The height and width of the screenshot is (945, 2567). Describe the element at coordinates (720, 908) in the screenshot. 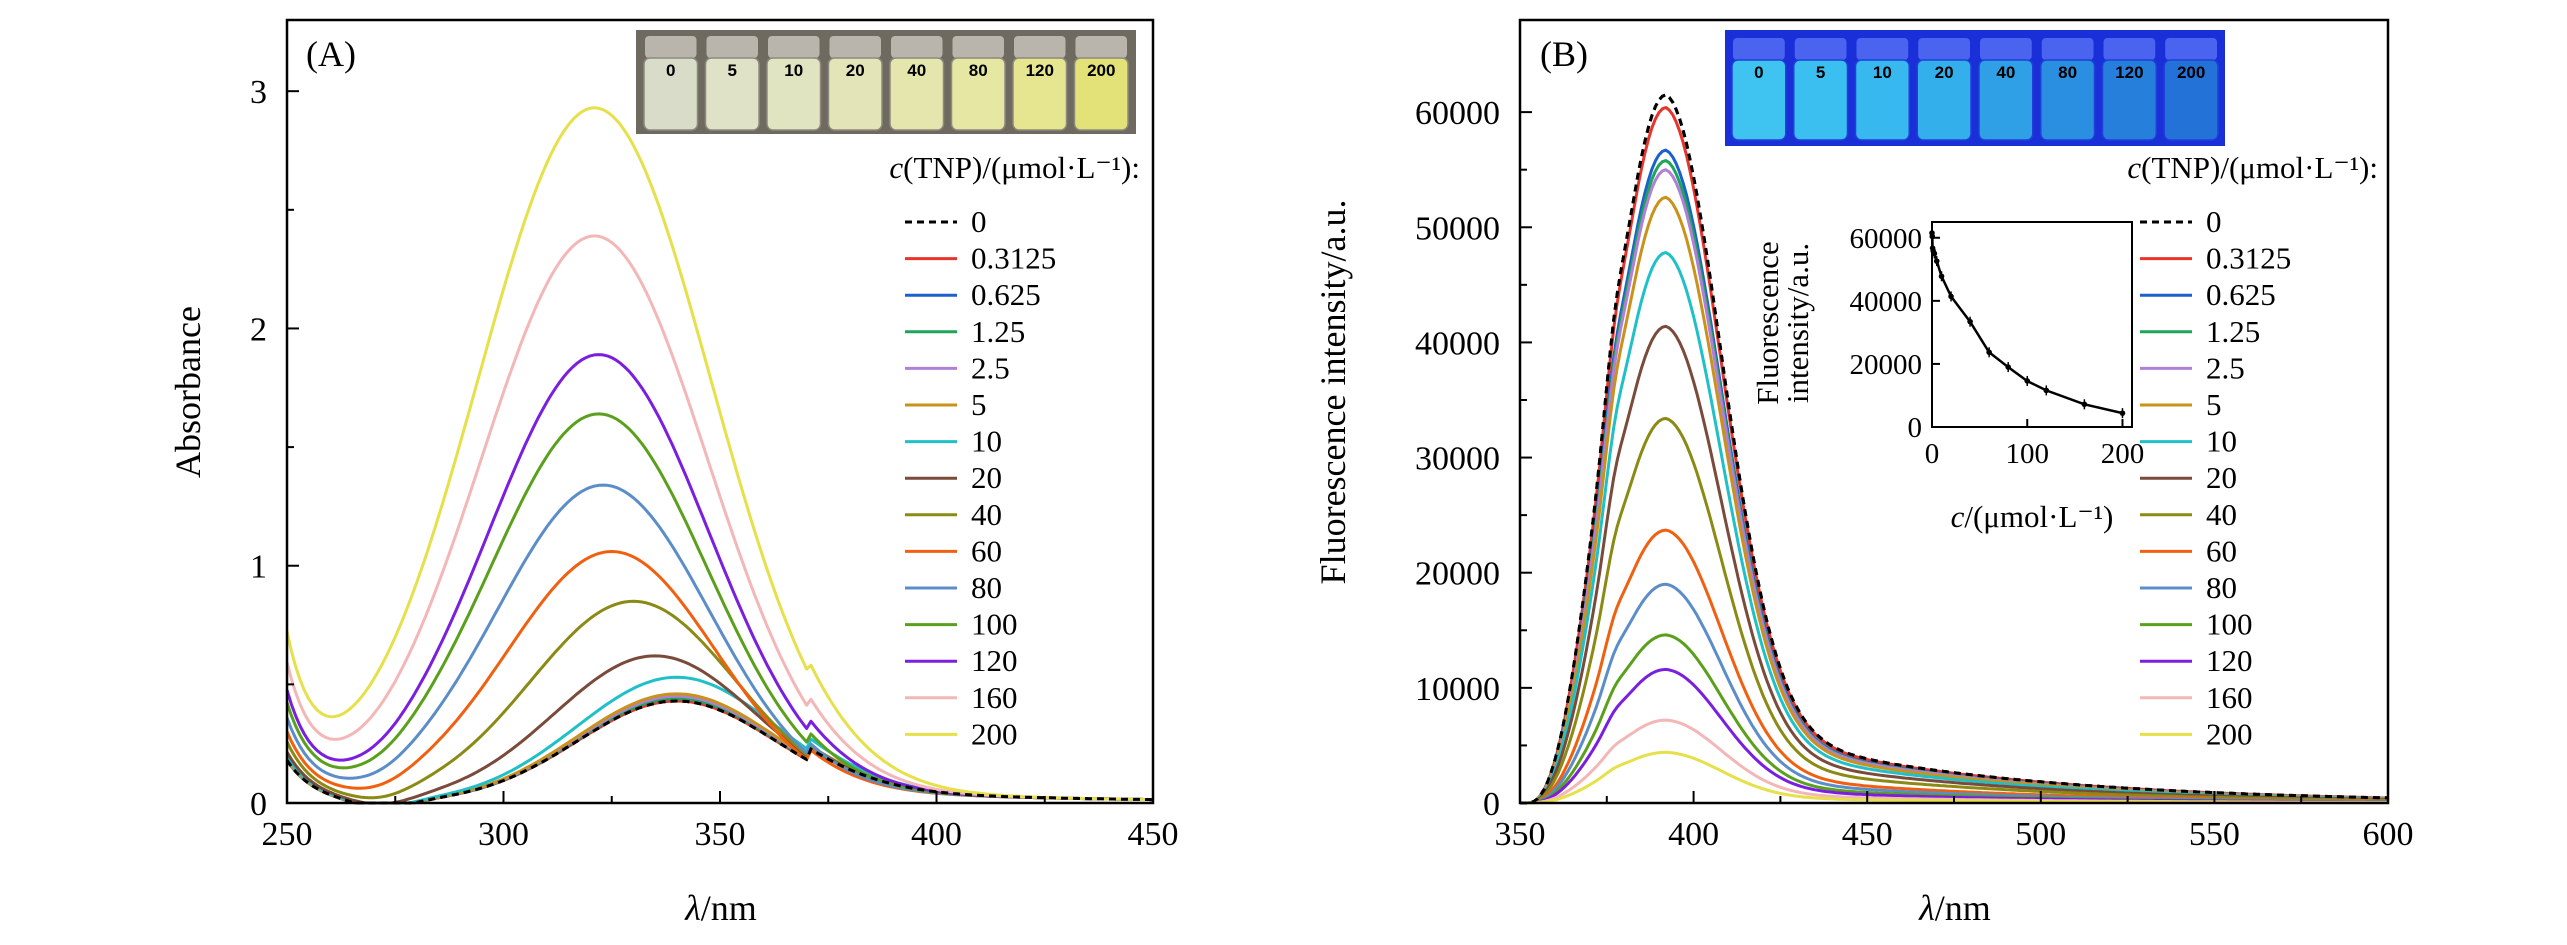

I see `panel-a-x-axis-title: λ/nm` at that location.